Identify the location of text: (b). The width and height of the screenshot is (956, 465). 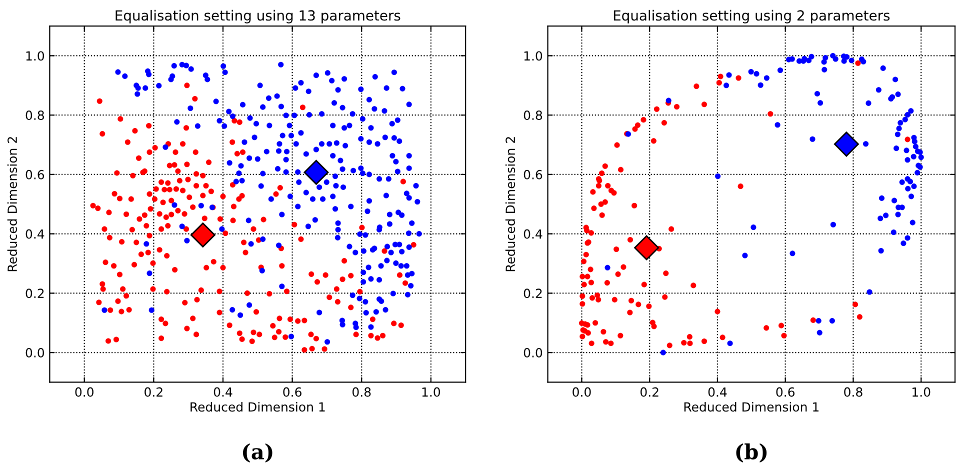
(751, 452).